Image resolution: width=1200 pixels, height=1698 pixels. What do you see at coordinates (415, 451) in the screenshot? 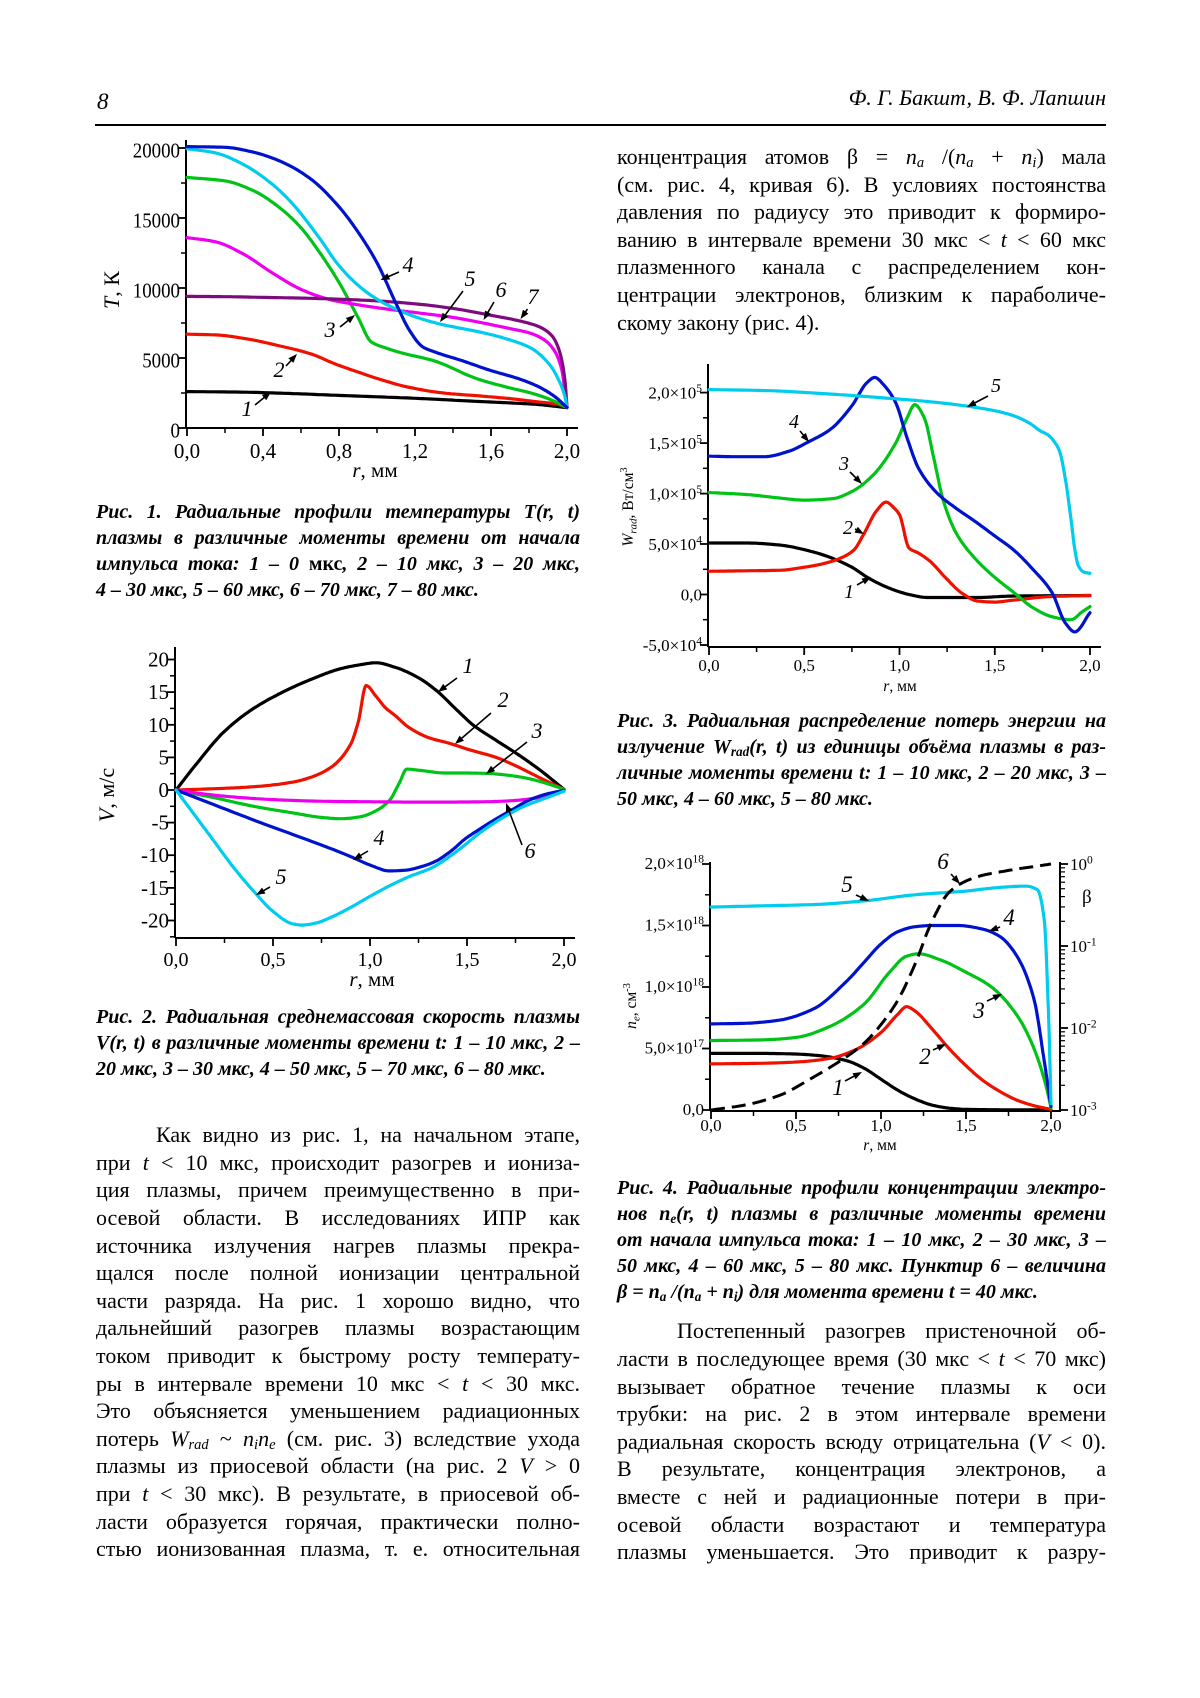
I see `svg-text: 1,2` at bounding box center [415, 451].